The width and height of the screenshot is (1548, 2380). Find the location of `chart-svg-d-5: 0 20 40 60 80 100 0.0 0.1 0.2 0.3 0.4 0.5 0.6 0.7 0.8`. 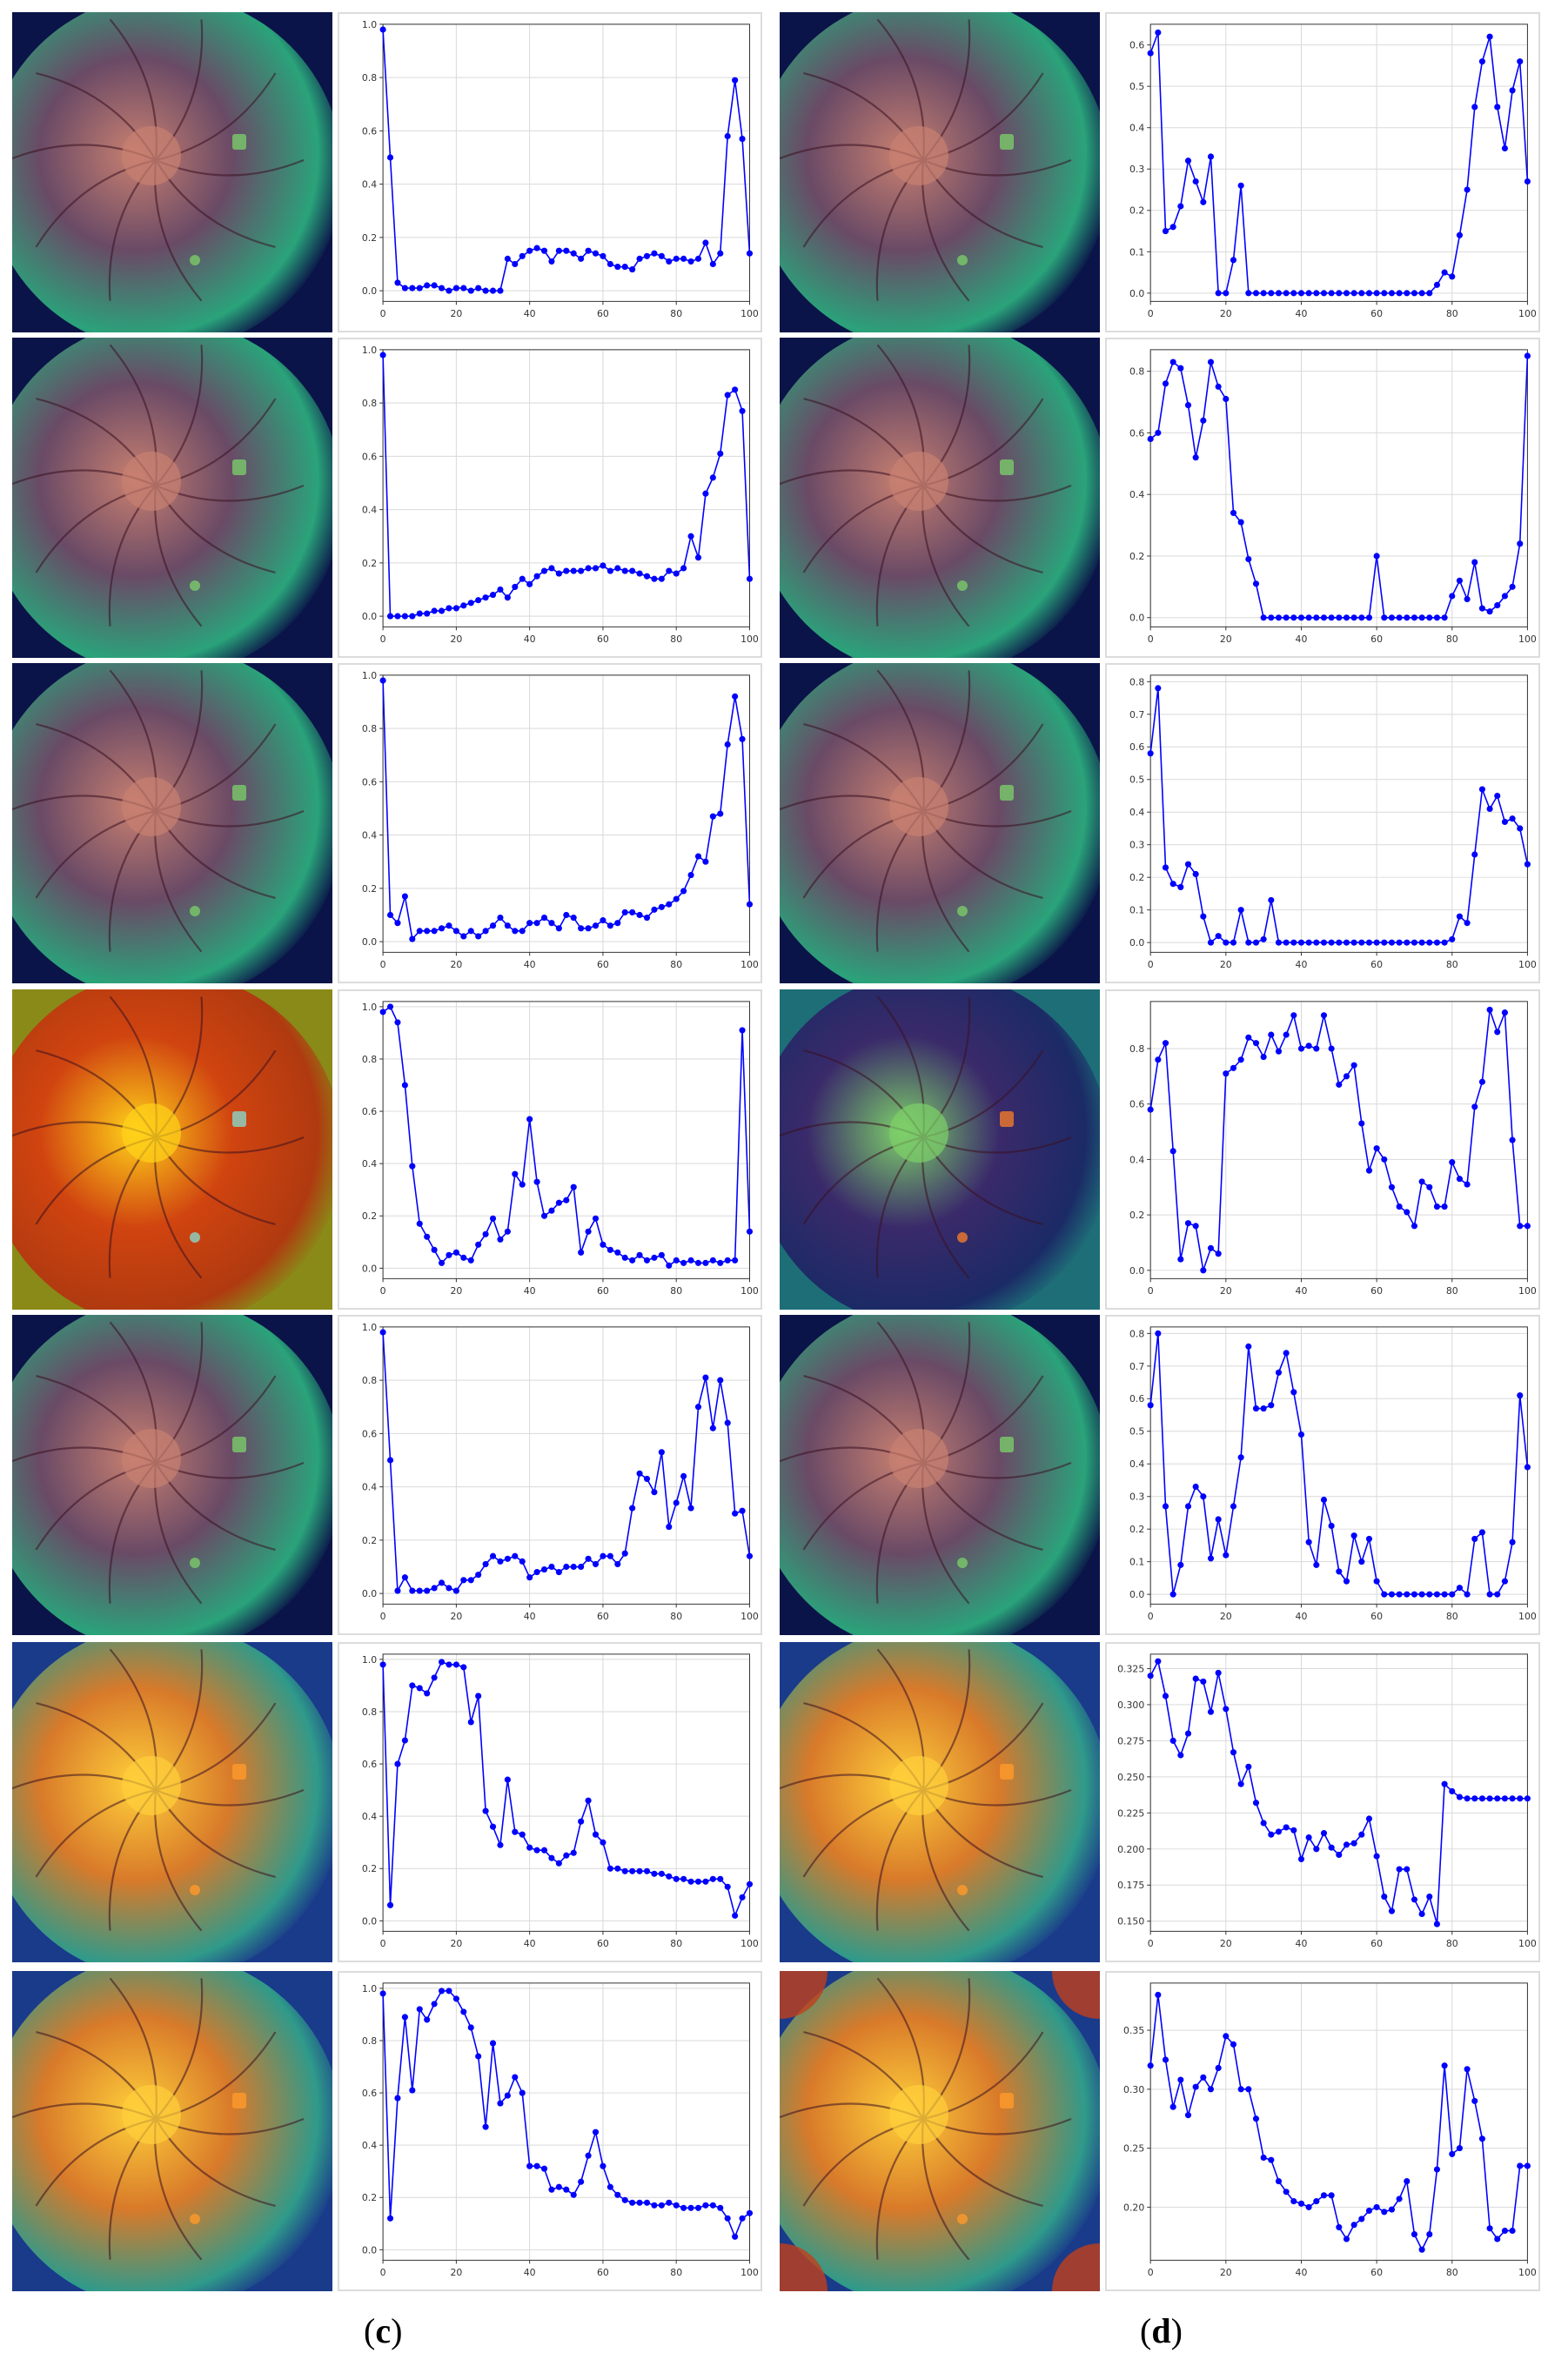

chart-svg-d-5: 0 20 40 60 80 100 0.0 0.1 0.2 0.3 0.4 0.5 0.6 0.7 0.8 is located at coordinates (1333, 1474).